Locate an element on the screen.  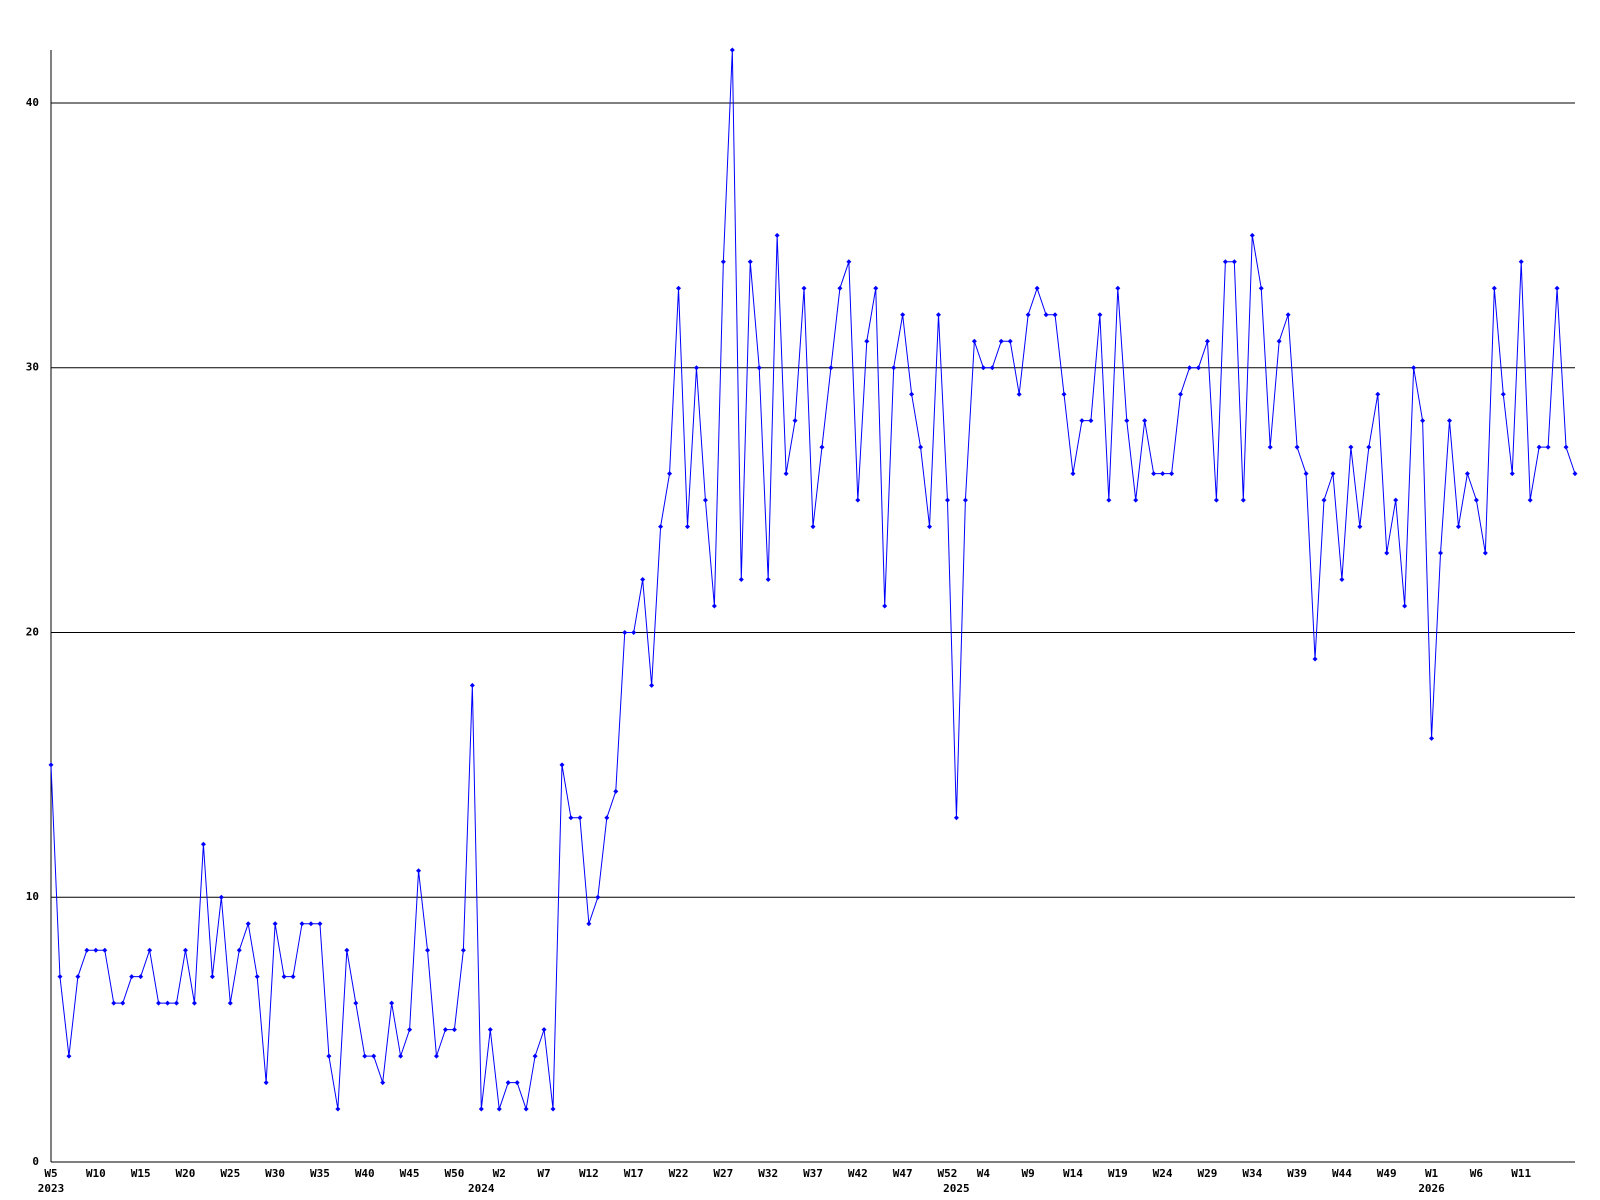
x-tick-label: W35 is located at coordinates (320, 1173).